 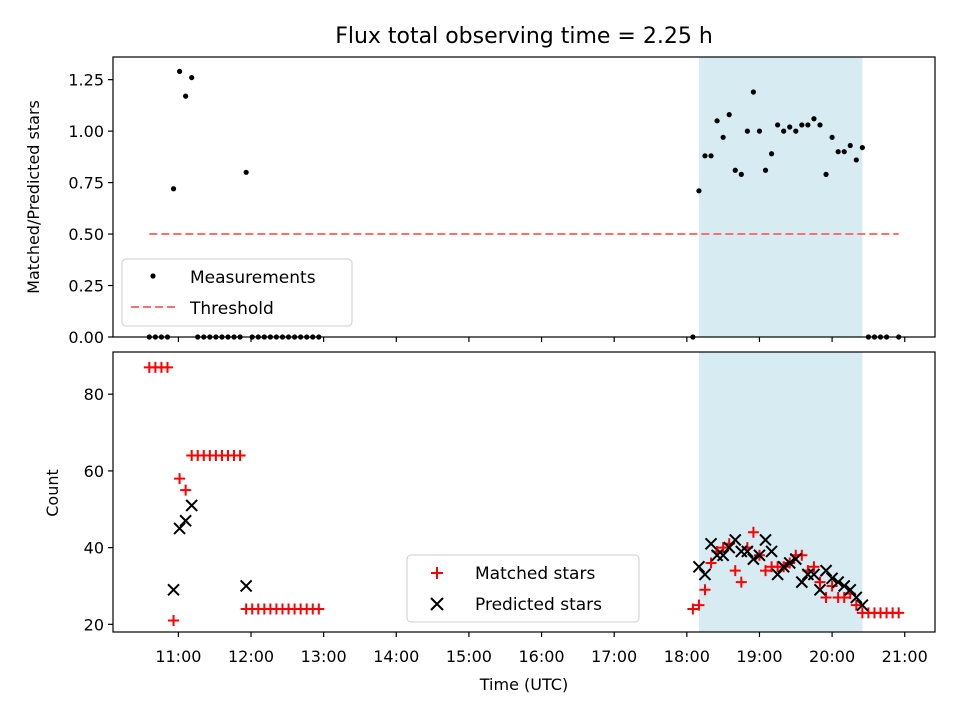 I want to click on legend-marker-predicted, so click(x=437, y=604).